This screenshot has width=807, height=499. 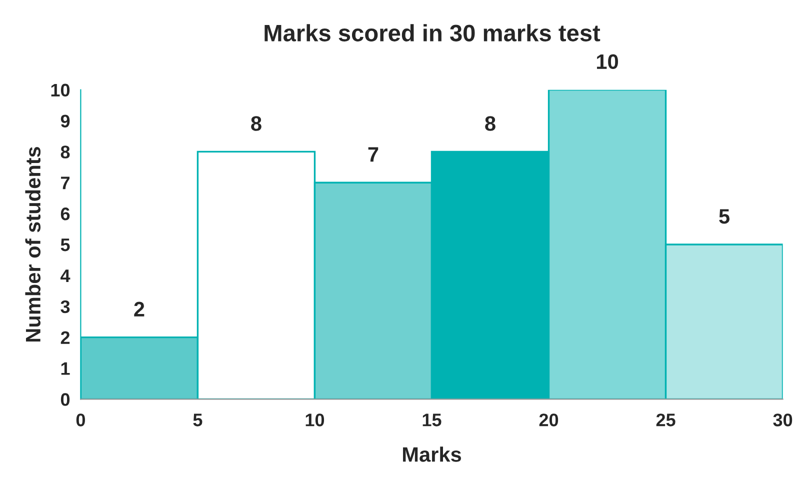 What do you see at coordinates (666, 420) in the screenshot?
I see `x-tick-label: 25` at bounding box center [666, 420].